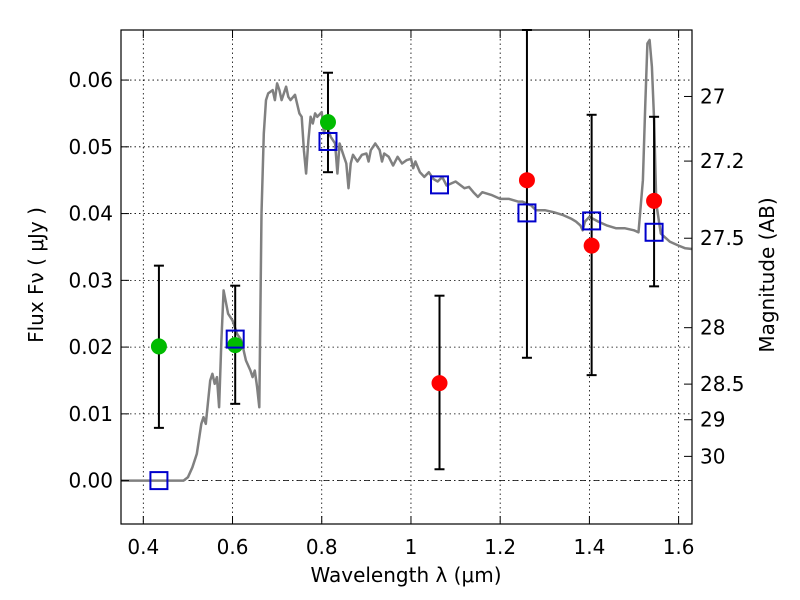 This screenshot has width=800, height=600. What do you see at coordinates (322, 547) in the screenshot?
I see `x-tick-label: 0.8` at bounding box center [322, 547].